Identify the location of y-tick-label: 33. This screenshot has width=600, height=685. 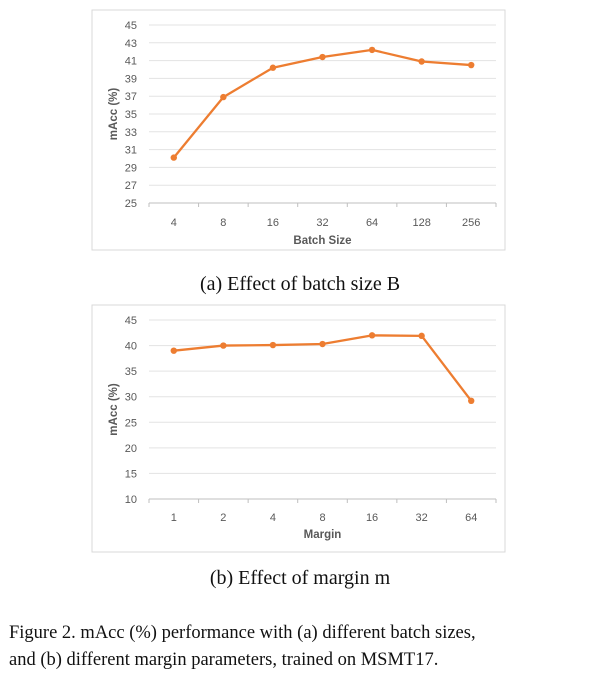
(131, 133).